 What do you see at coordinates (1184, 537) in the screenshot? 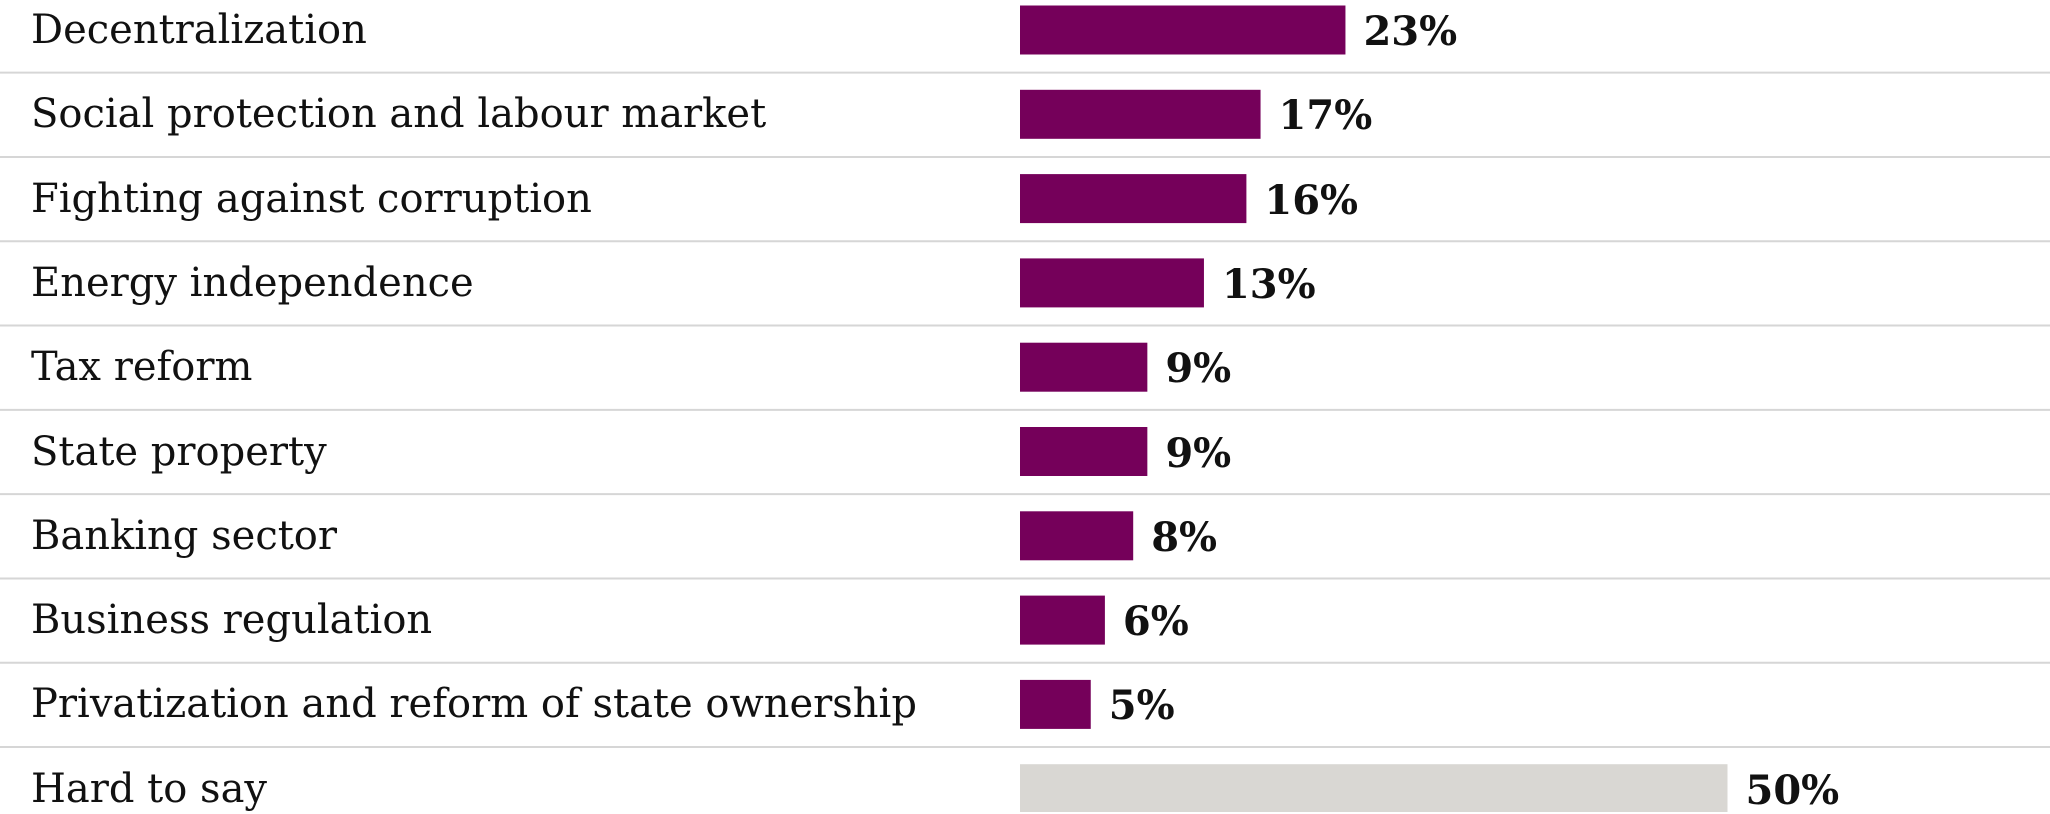
I see `value-label: 8%` at bounding box center [1184, 537].